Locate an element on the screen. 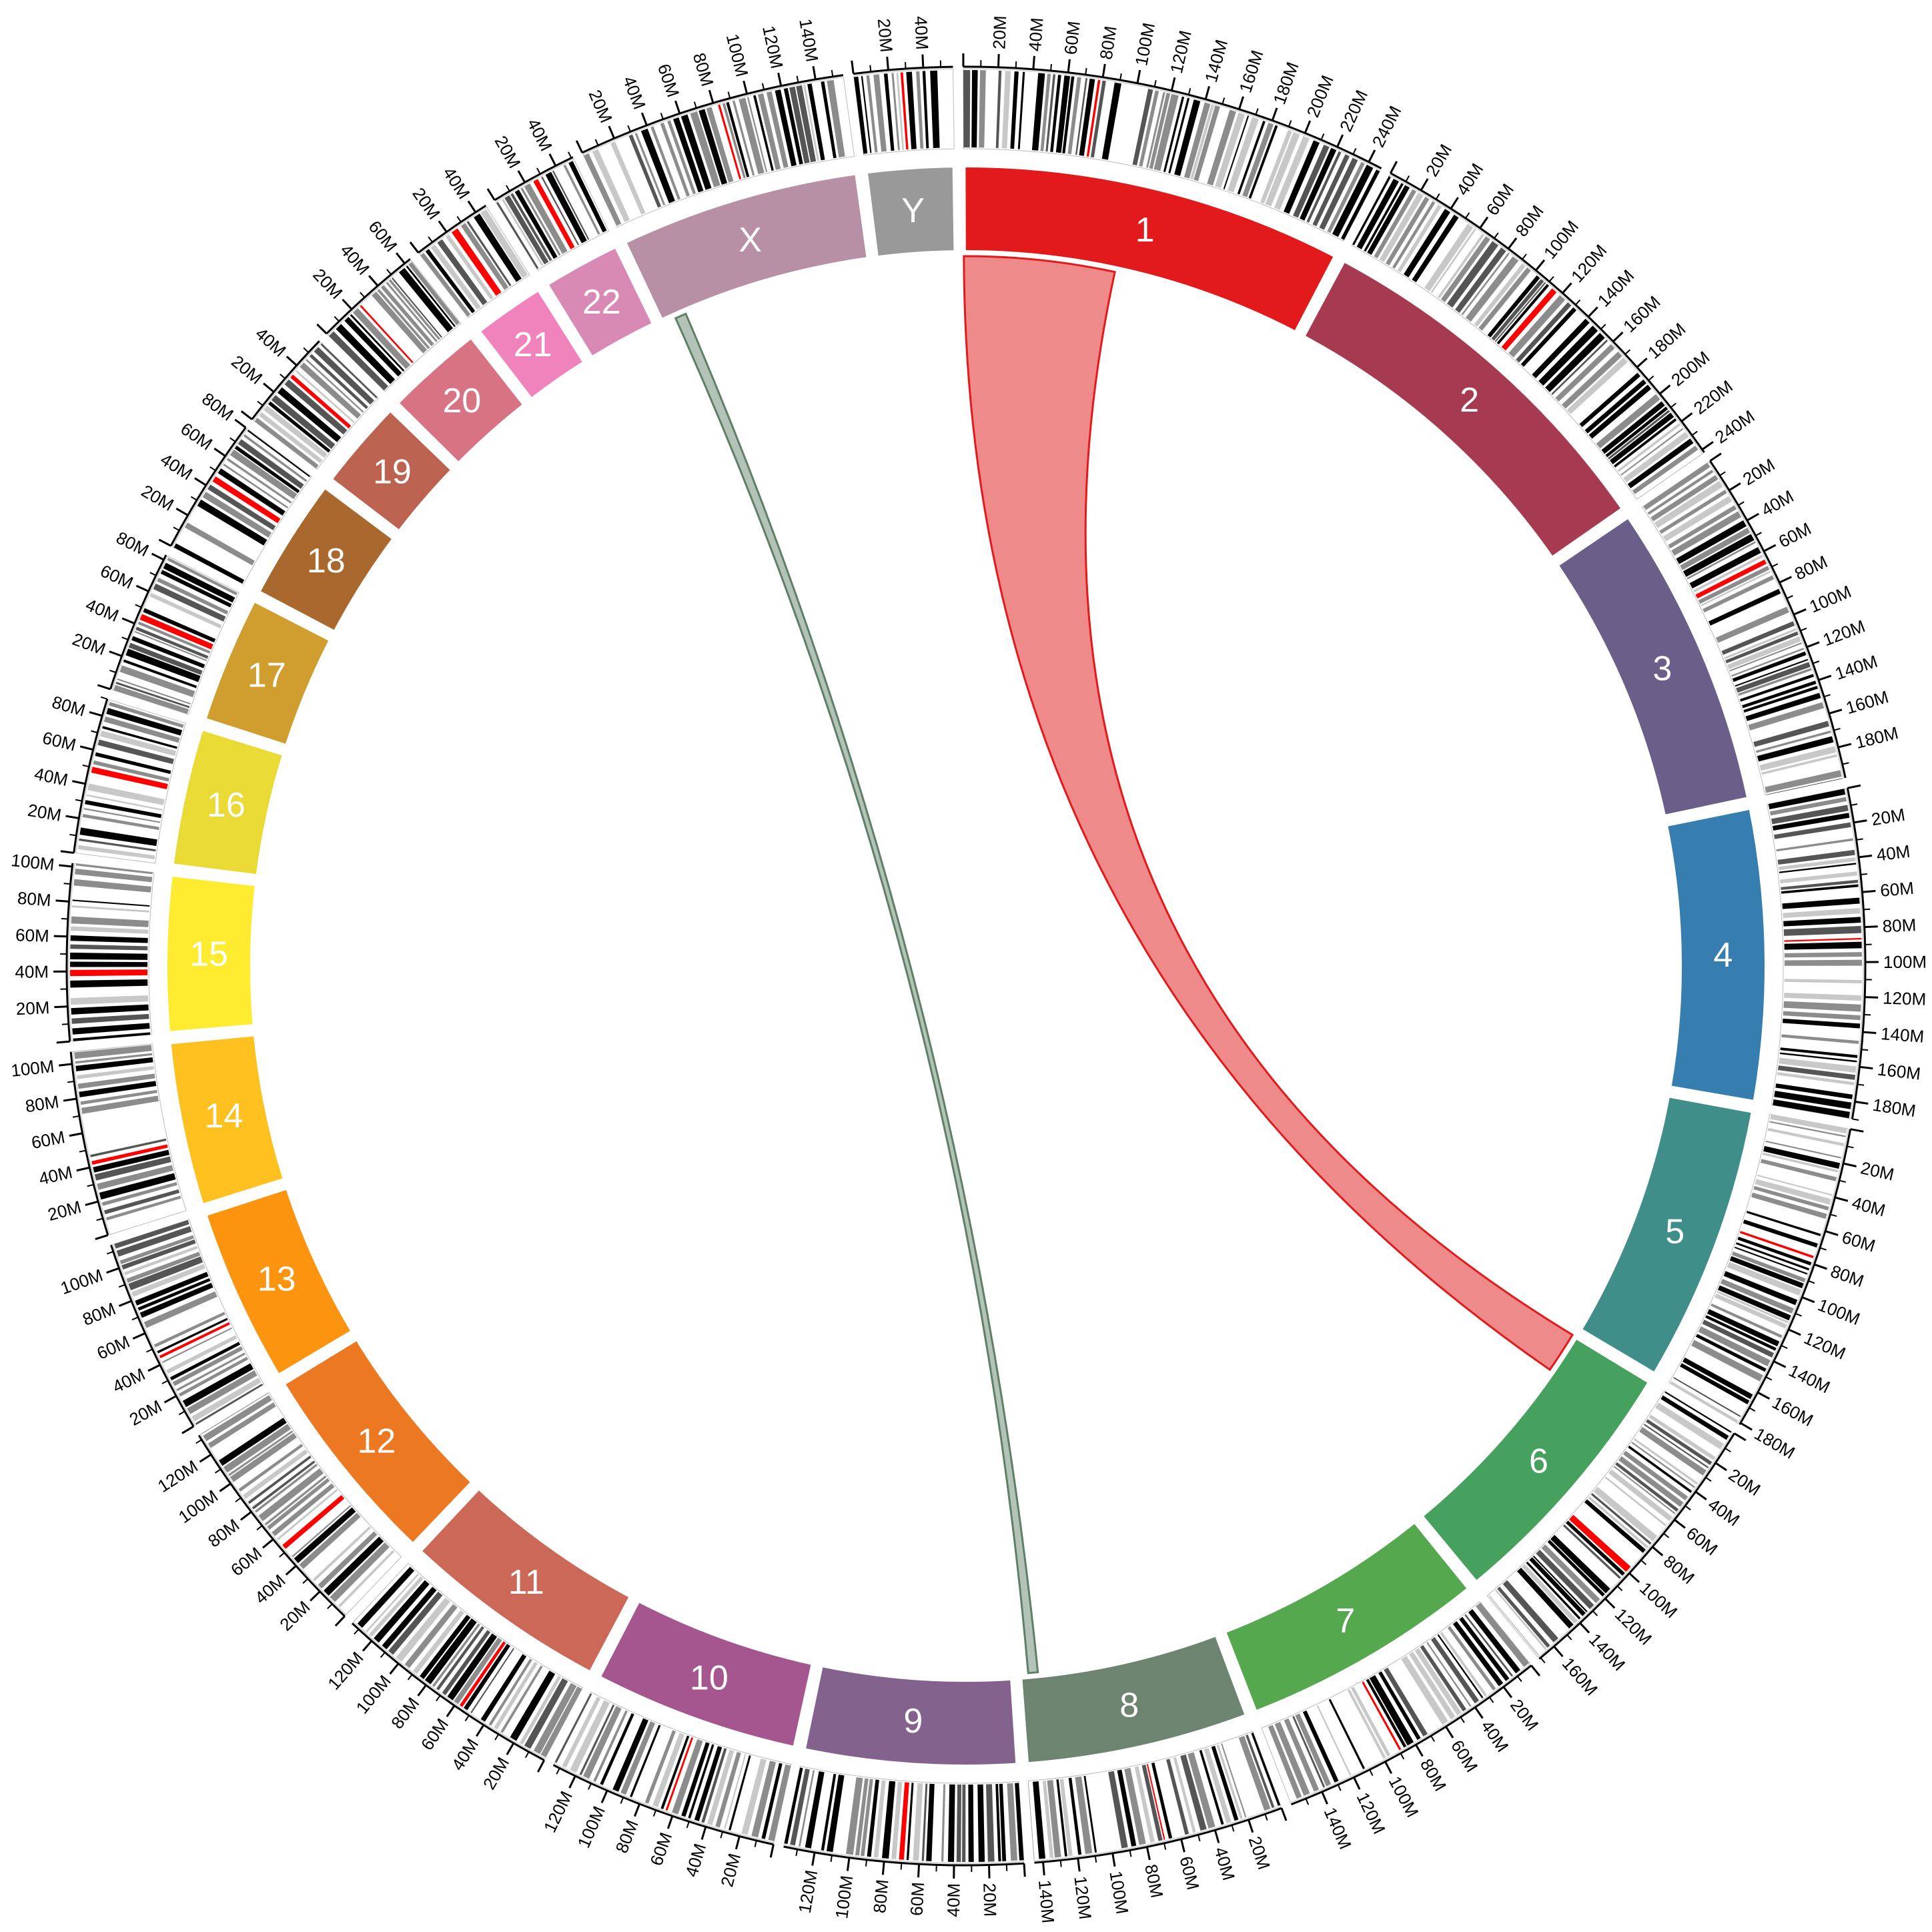 The image size is (1932, 1932). tick-label-13: 20M is located at coordinates (146, 1413).